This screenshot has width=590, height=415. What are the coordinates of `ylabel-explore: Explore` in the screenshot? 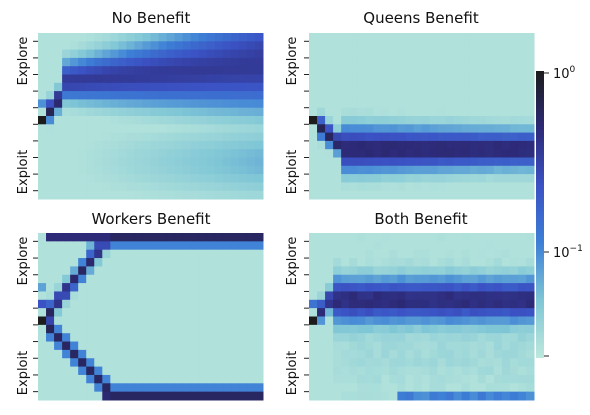 It's located at (23, 261).